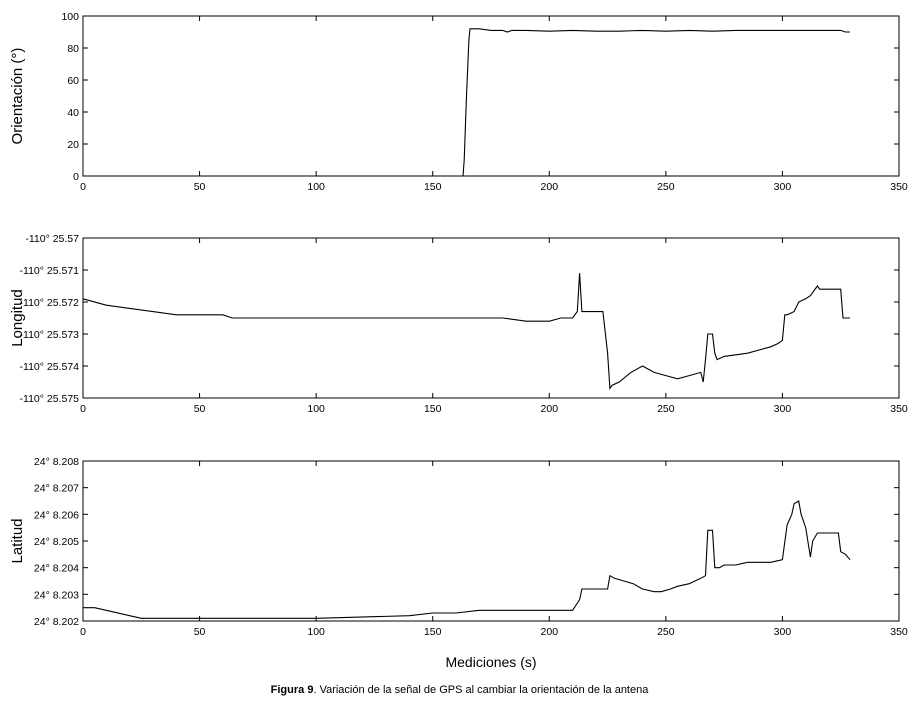 The height and width of the screenshot is (716, 919). What do you see at coordinates (292, 690) in the screenshot?
I see `caption-label: Figura 9` at bounding box center [292, 690].